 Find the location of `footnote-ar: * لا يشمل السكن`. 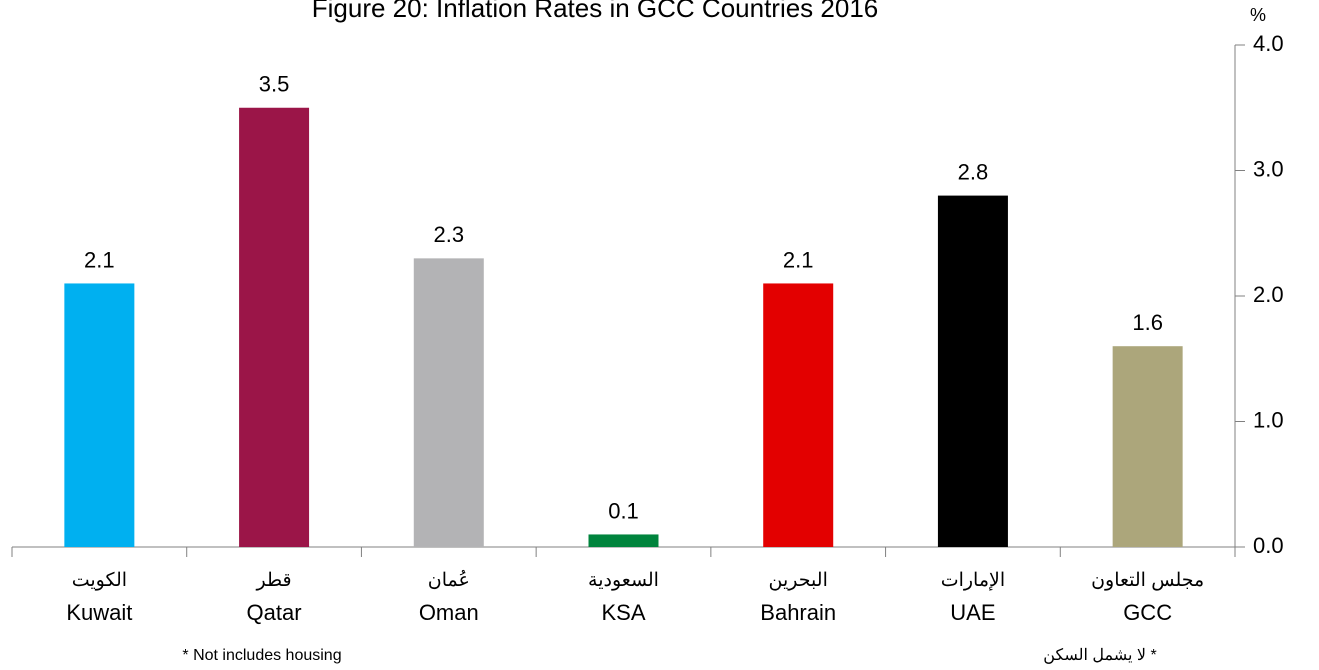

footnote-ar: * لا يشمل السكن is located at coordinates (1099, 655).